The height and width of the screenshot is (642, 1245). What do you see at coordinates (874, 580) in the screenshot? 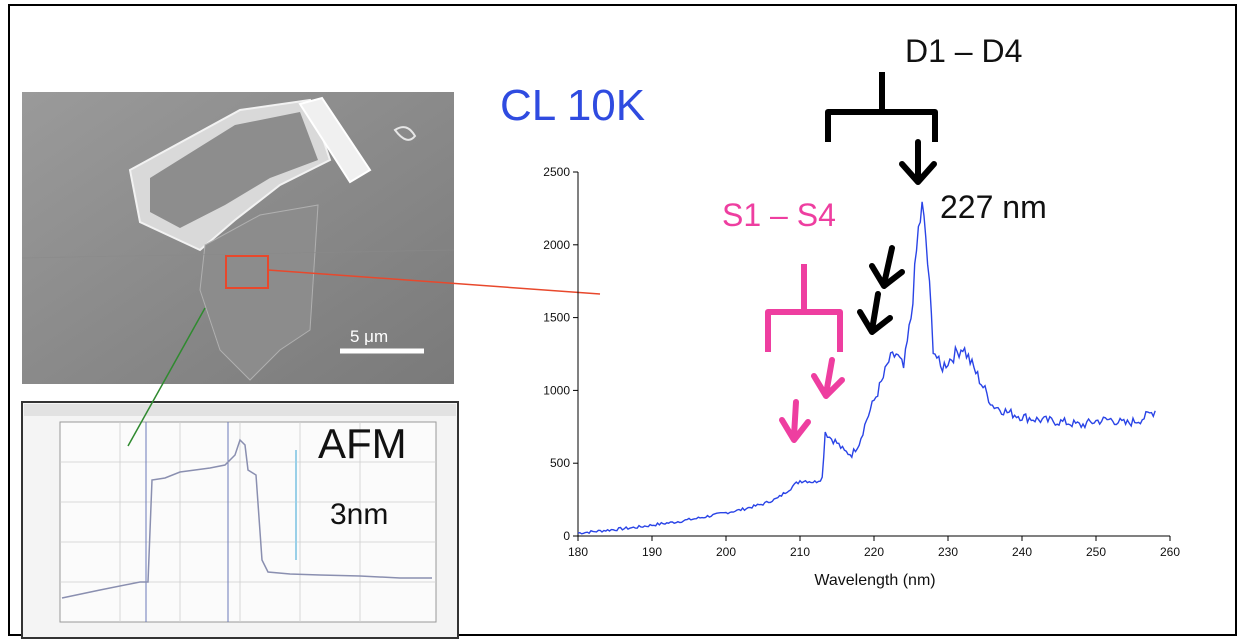
I see `x-axis-label: Wavelength (nm)` at bounding box center [874, 580].